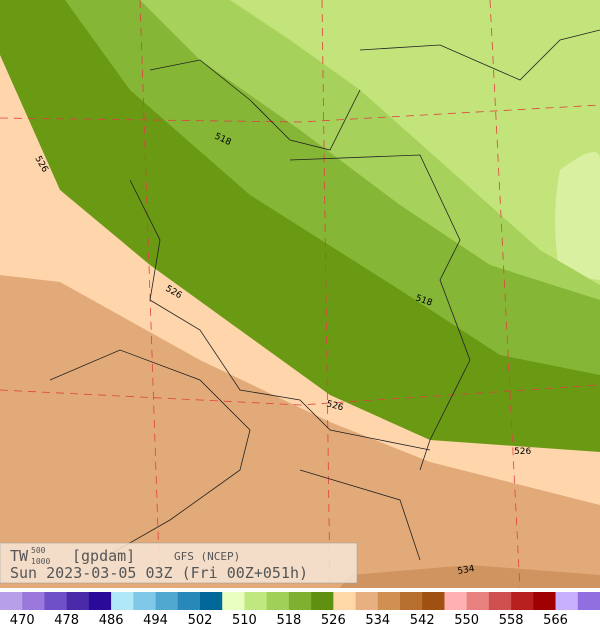  Describe the element at coordinates (555, 620) in the screenshot. I see `colorbar-label: 566` at that location.